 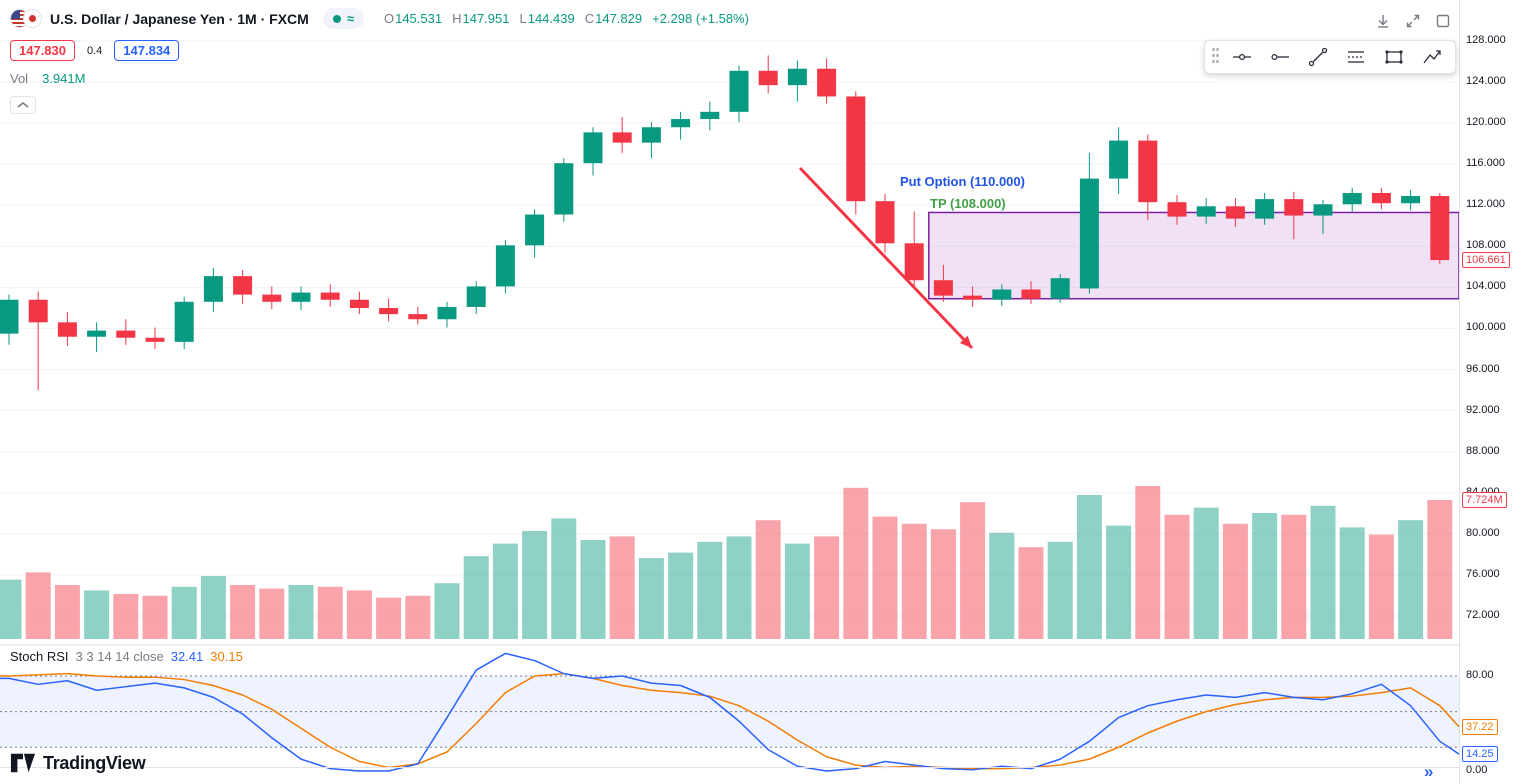 I want to click on tradingview-logo: TradingView, so click(x=78, y=763).